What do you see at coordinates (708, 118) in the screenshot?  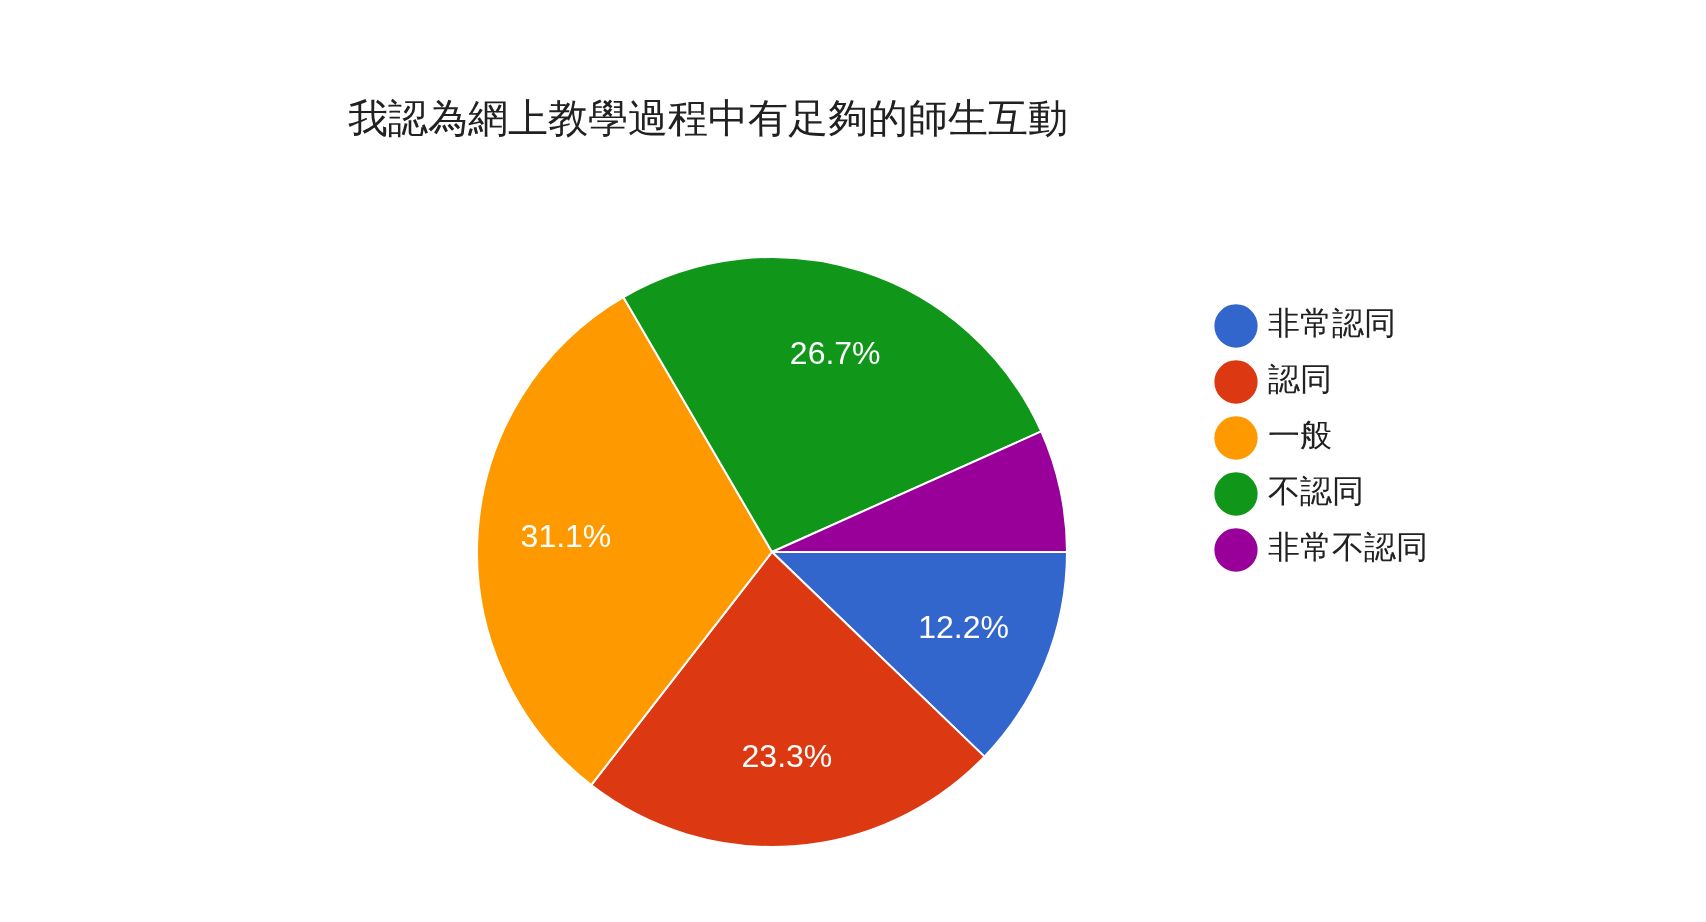 I see `chart-title: 我認為網上教學過程中有足夠的師生互動` at bounding box center [708, 118].